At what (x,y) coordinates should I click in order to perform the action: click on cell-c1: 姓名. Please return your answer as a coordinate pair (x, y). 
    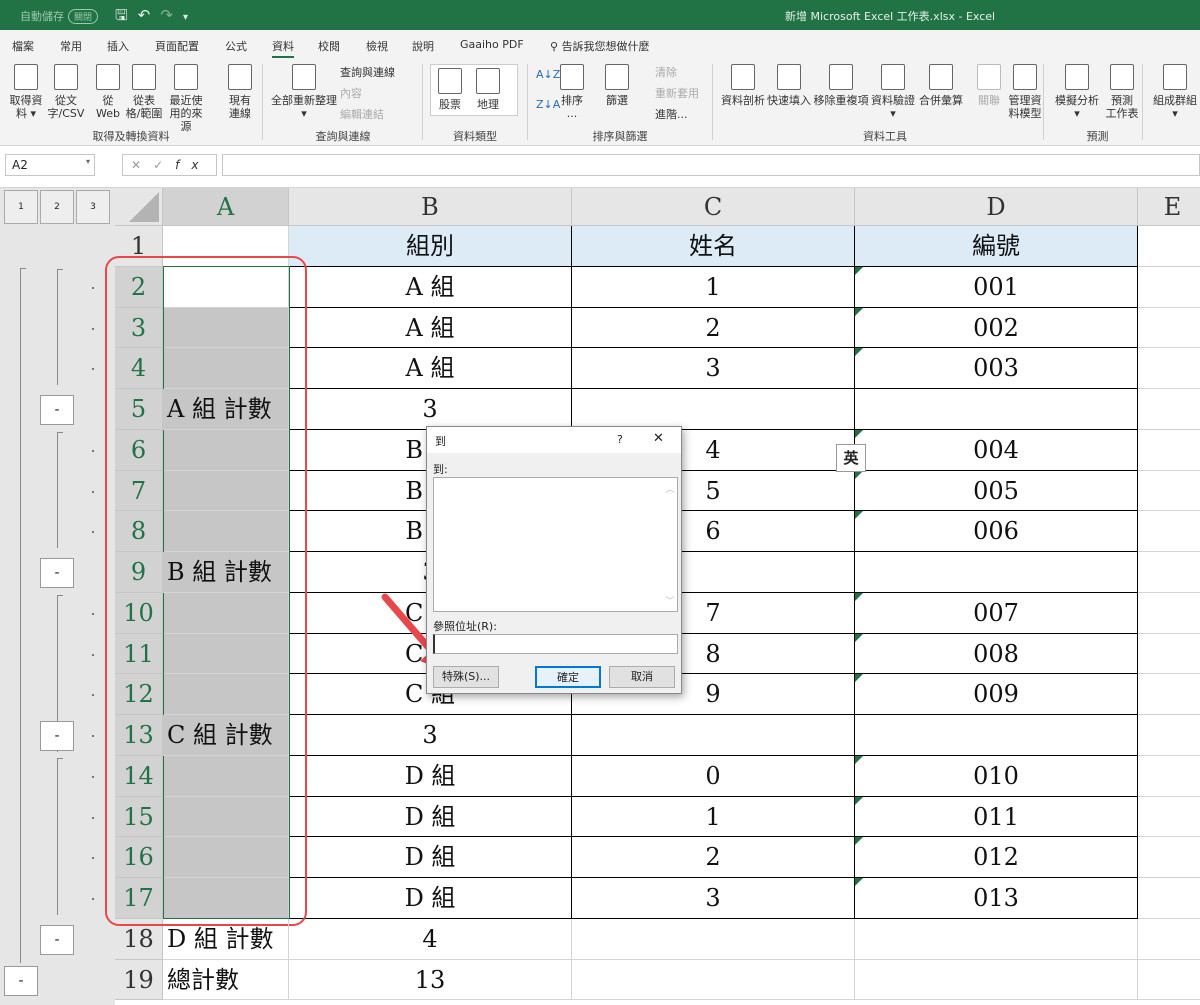
    Looking at the image, I should click on (713, 246).